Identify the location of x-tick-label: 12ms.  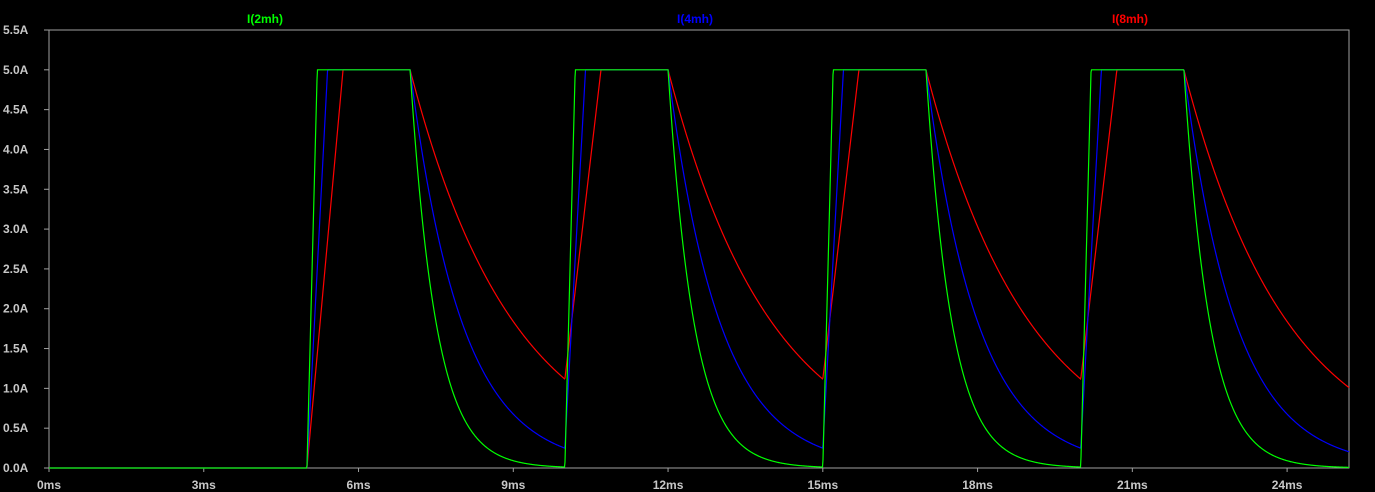
(668, 485).